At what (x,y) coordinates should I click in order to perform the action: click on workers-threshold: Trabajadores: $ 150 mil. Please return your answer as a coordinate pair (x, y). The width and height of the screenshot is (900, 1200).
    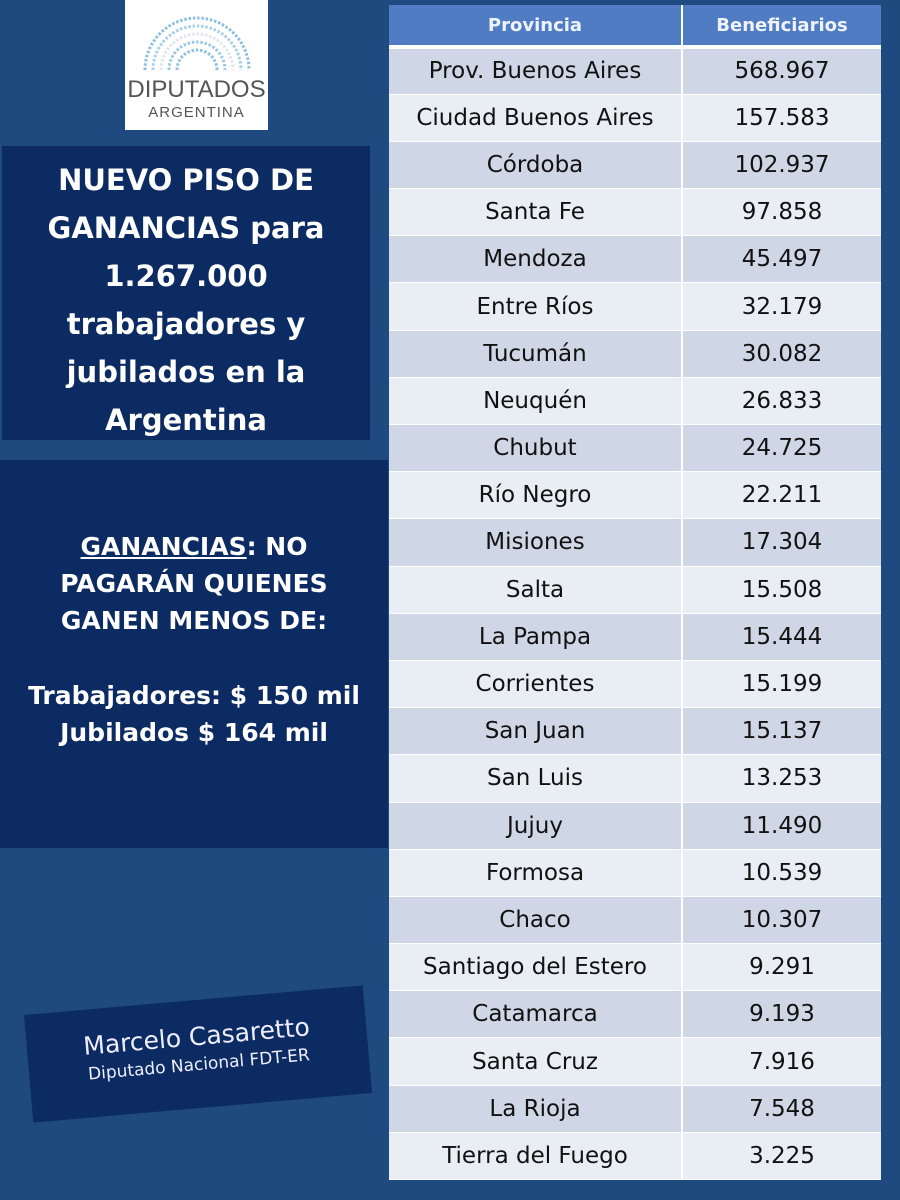
    Looking at the image, I should click on (194, 695).